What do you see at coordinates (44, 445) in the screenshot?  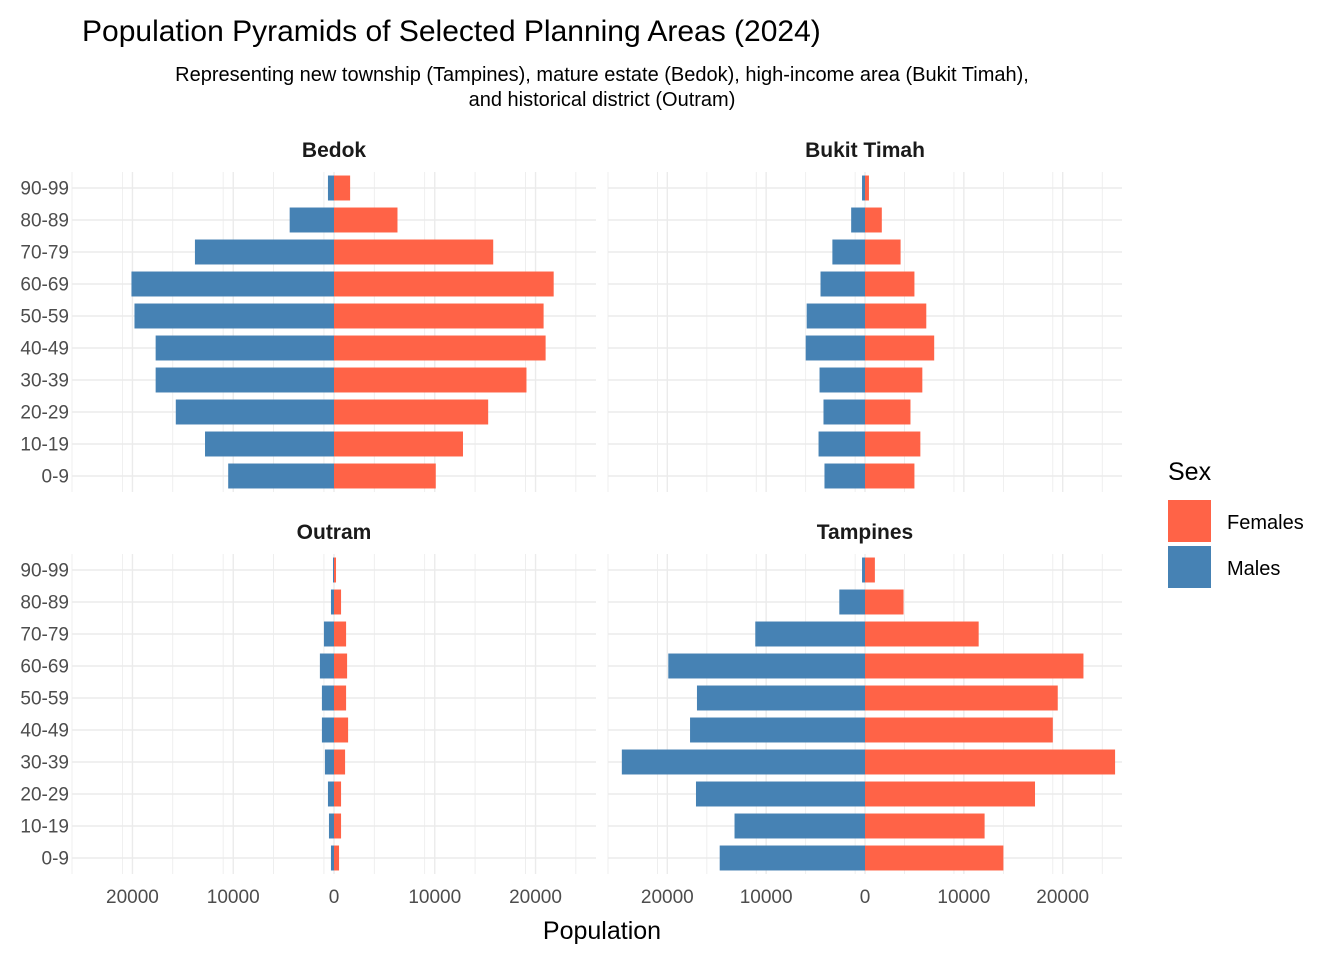 I see `y-tick-label: 10-19` at bounding box center [44, 445].